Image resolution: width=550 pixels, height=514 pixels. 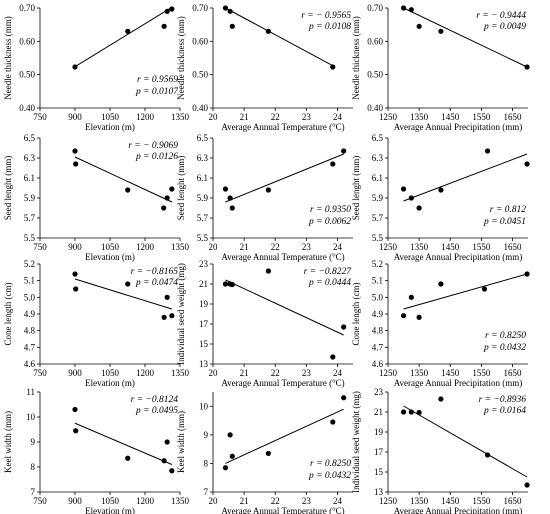 What do you see at coordinates (157, 80) in the screenshot?
I see `r-value-label: r = 0.9569` at bounding box center [157, 80].